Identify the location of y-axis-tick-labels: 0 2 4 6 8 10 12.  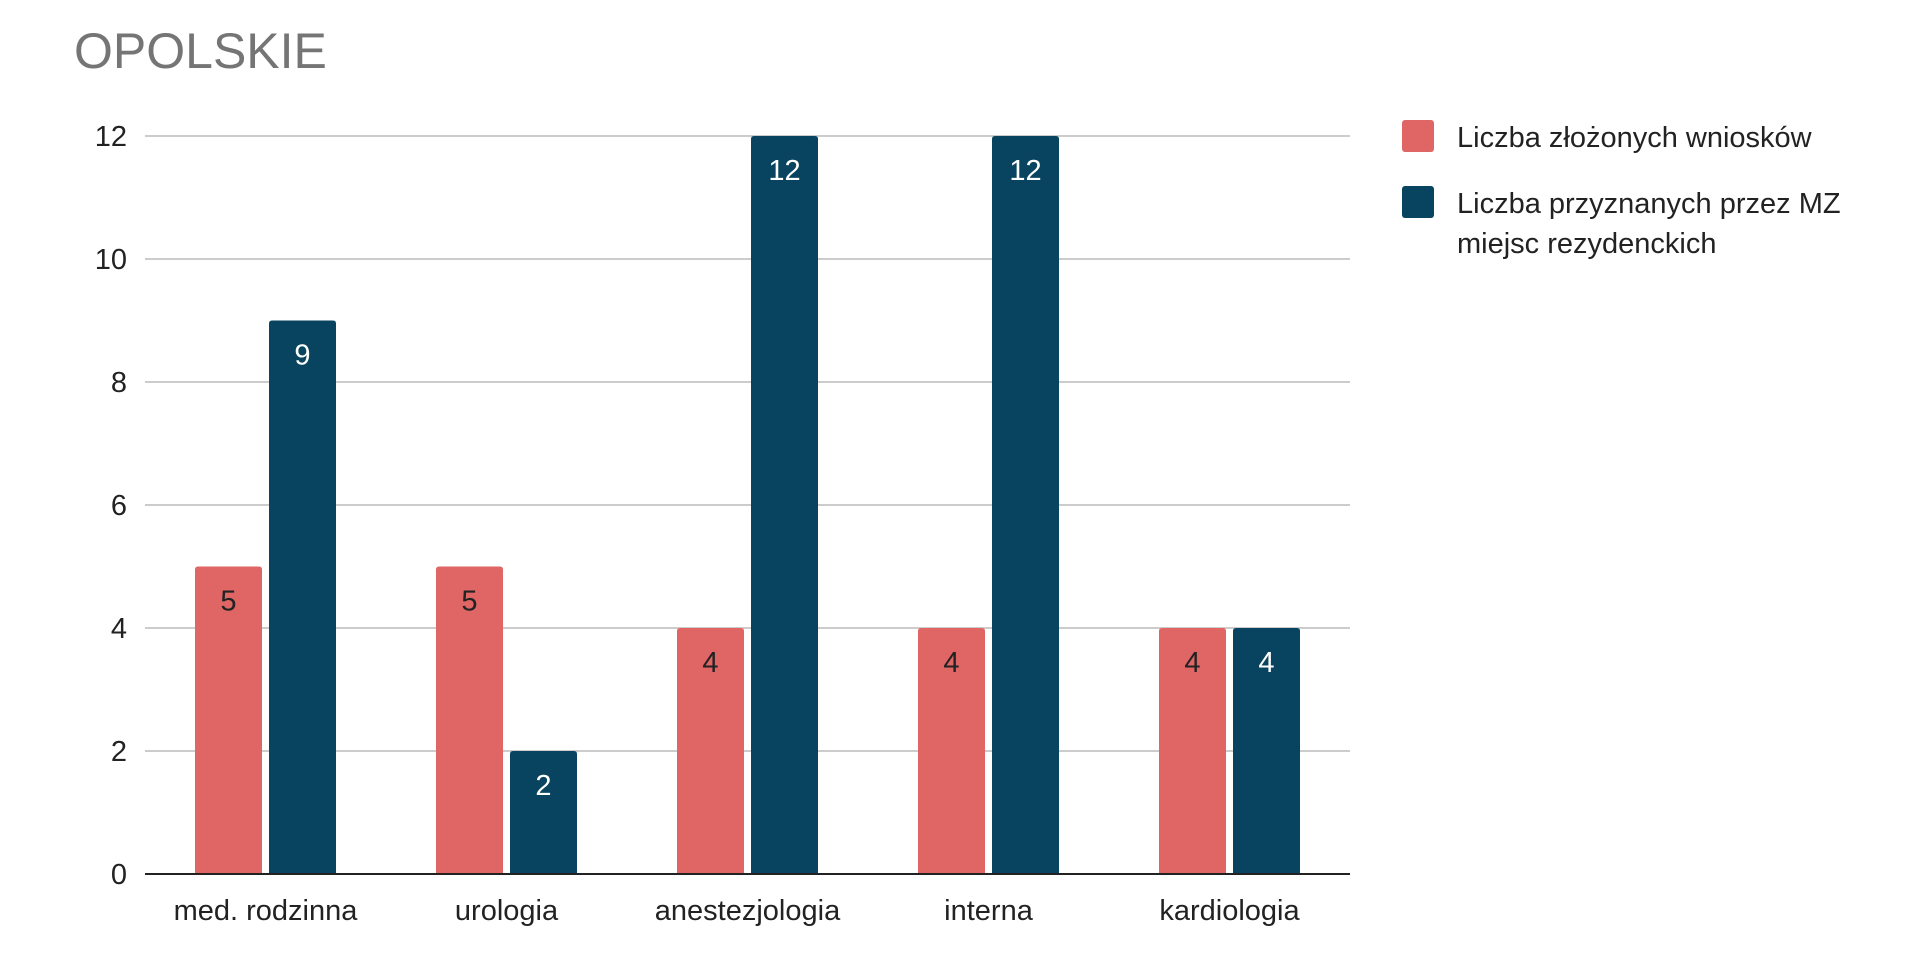
(111, 506).